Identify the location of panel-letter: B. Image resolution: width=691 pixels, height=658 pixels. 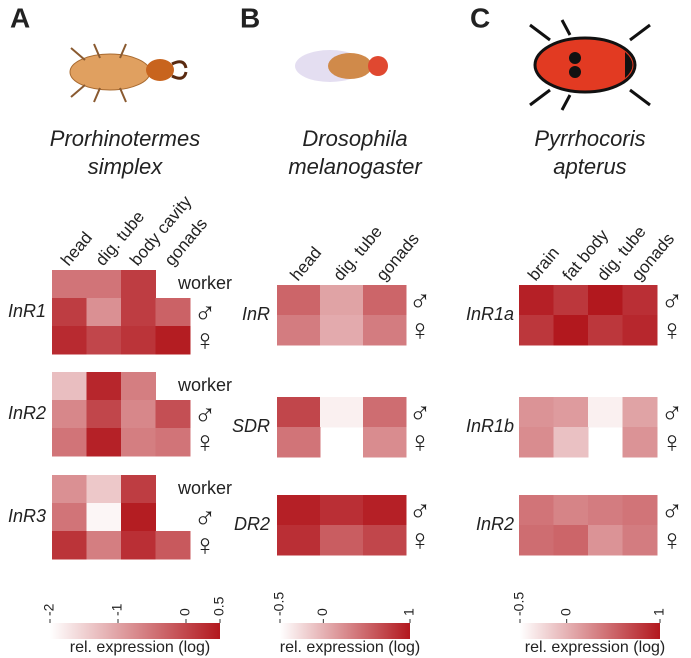
(250, 17).